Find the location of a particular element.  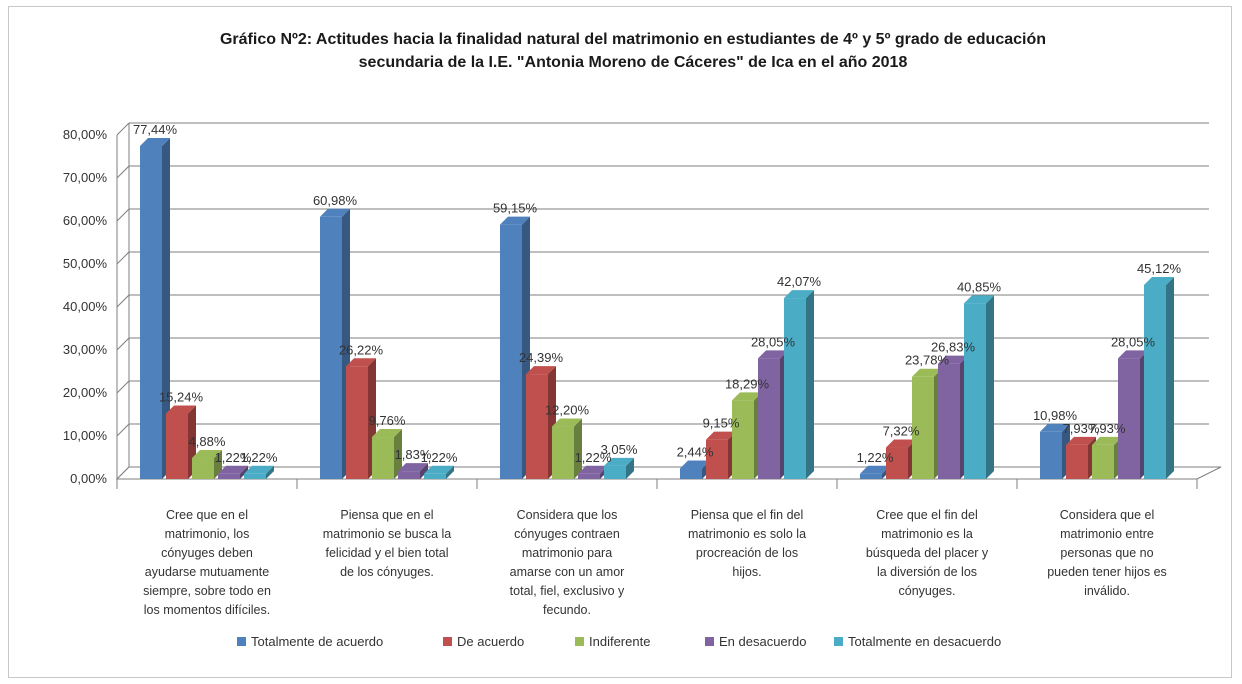

category-label: cónyuges deben is located at coordinates (207, 553).